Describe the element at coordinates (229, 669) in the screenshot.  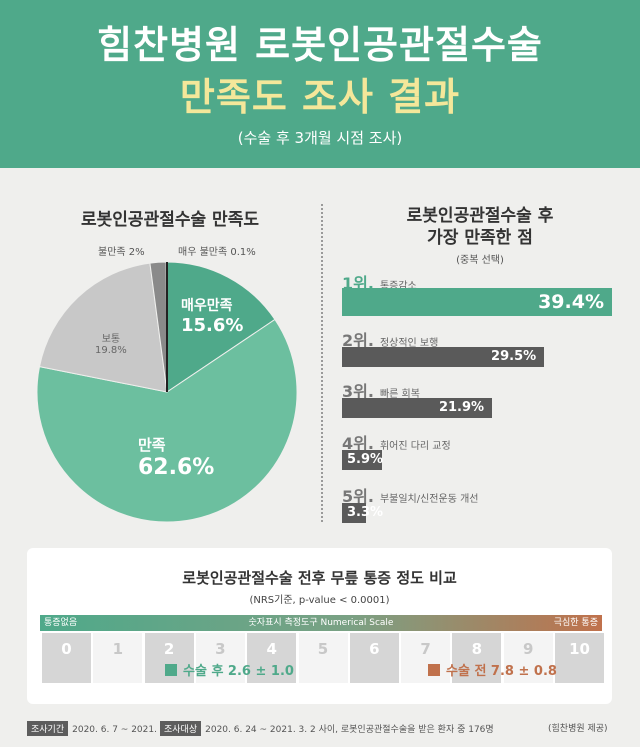
I see `legend-after-surgery: 수술 후 2.6 ± 1.0` at that location.